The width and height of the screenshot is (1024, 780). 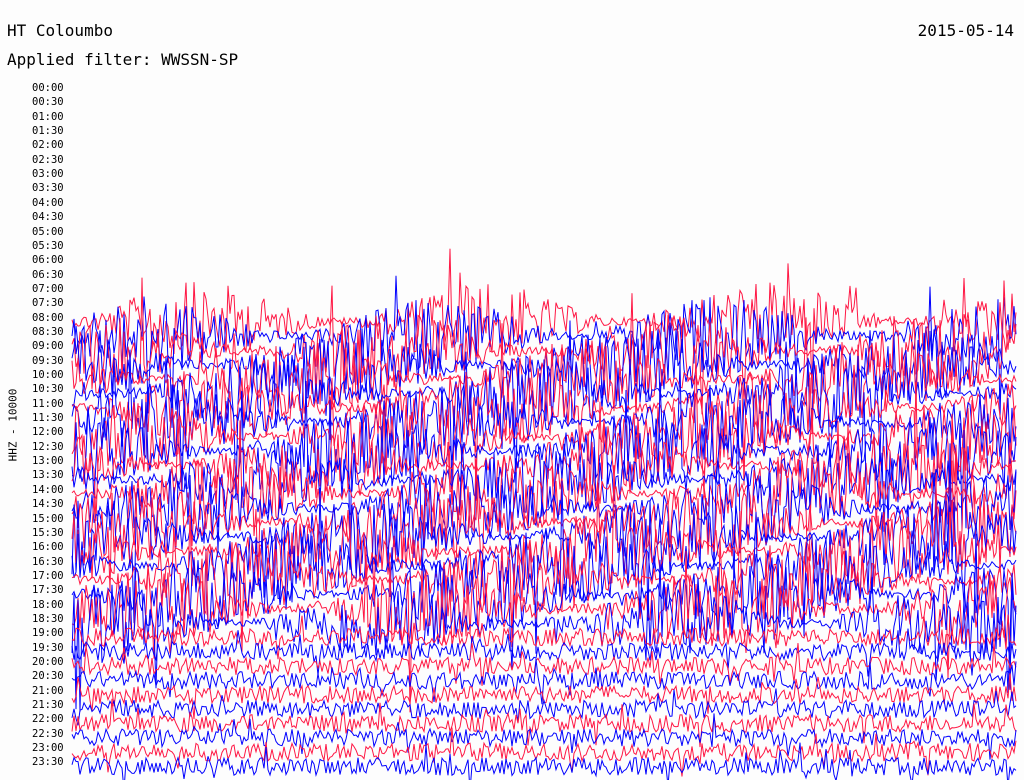 I want to click on trace-row-2030, so click(x=544, y=681).